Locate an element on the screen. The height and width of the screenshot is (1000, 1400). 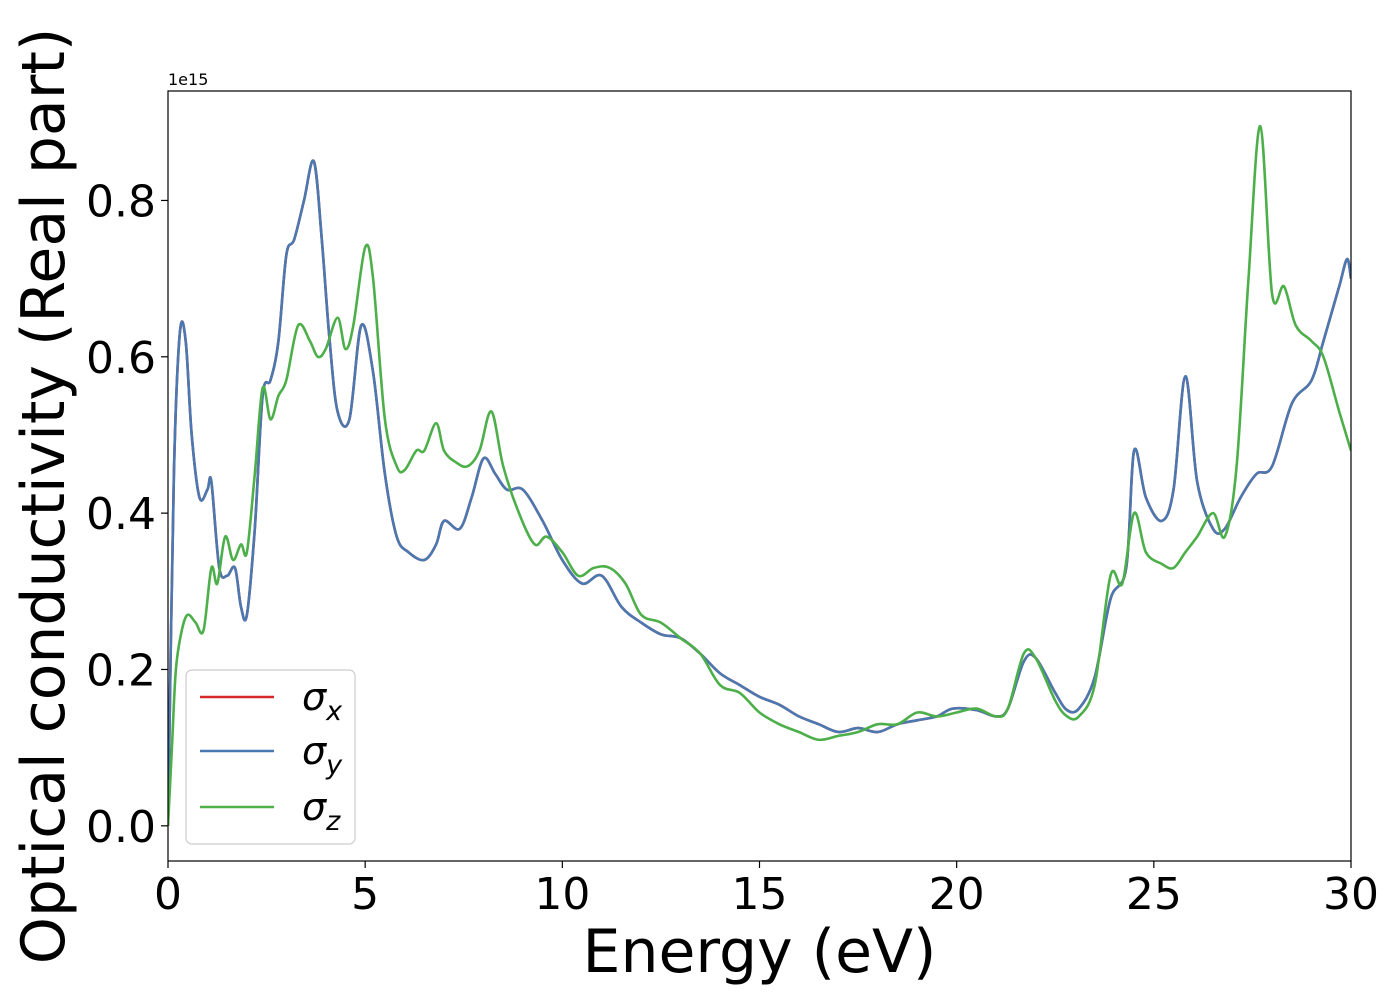
y-ticks: 0.0 0.2 0.4 0.6 0.8 is located at coordinates (127, 514).